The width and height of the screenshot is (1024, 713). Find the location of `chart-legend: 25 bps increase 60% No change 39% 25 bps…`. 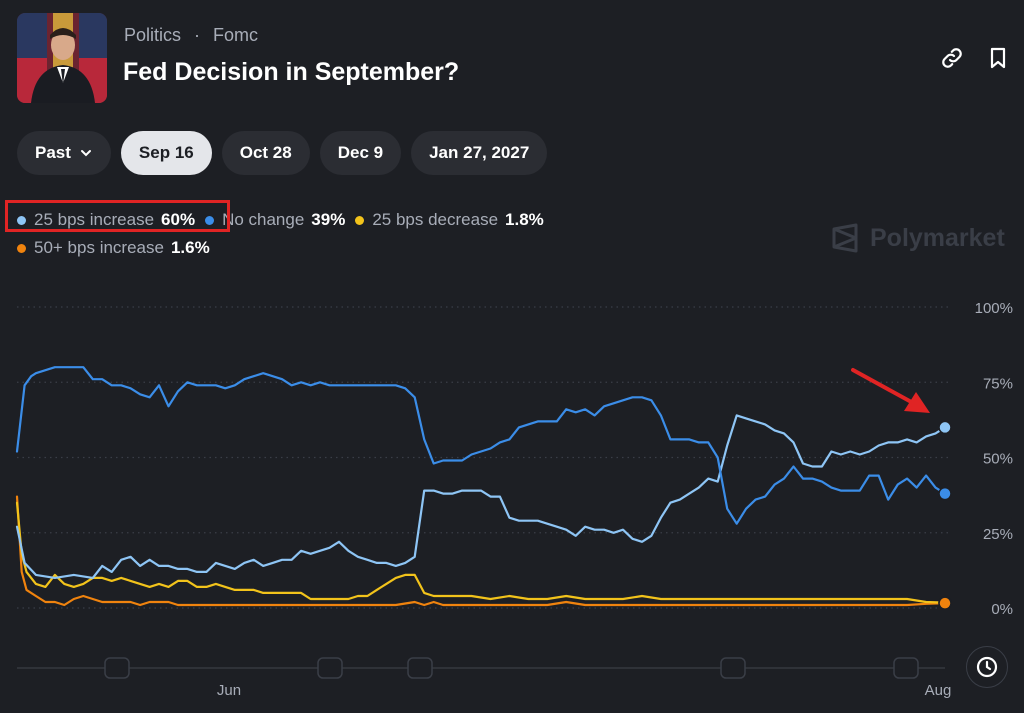

chart-legend: 25 bps increase 60% No change 39% 25 bps… is located at coordinates (337, 234).